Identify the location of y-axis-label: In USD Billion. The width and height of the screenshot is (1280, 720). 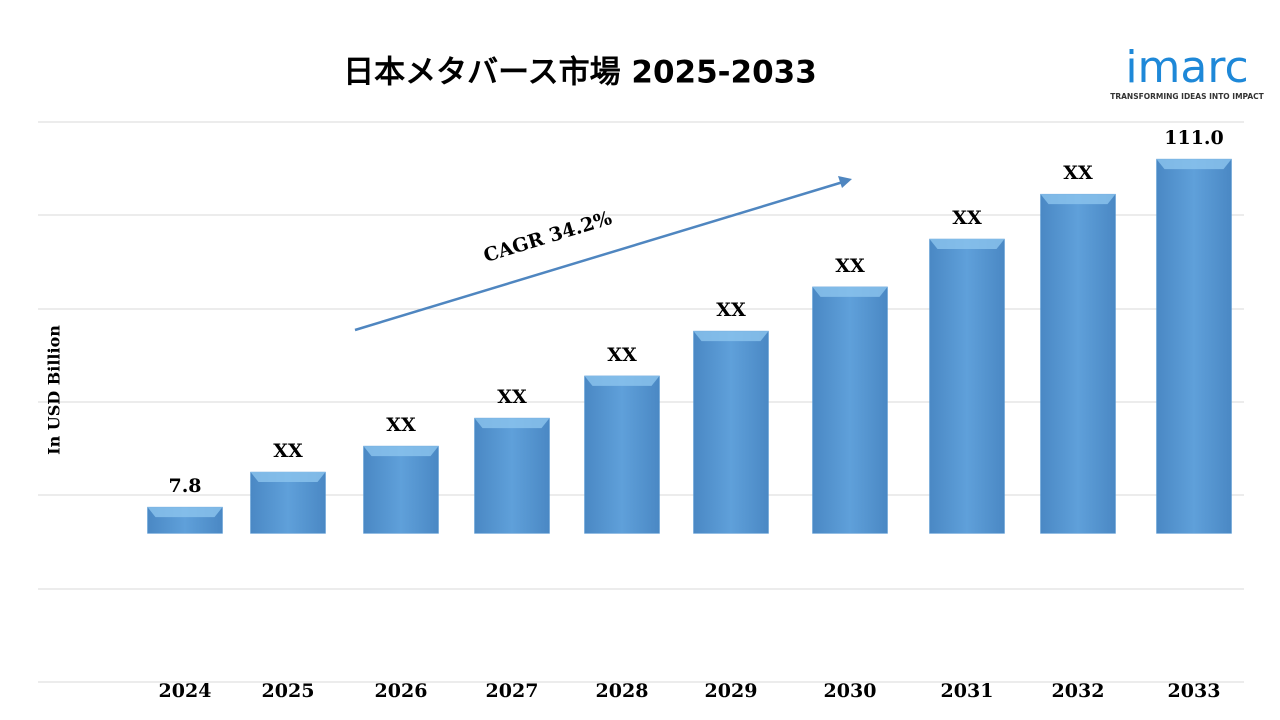
(54, 390).